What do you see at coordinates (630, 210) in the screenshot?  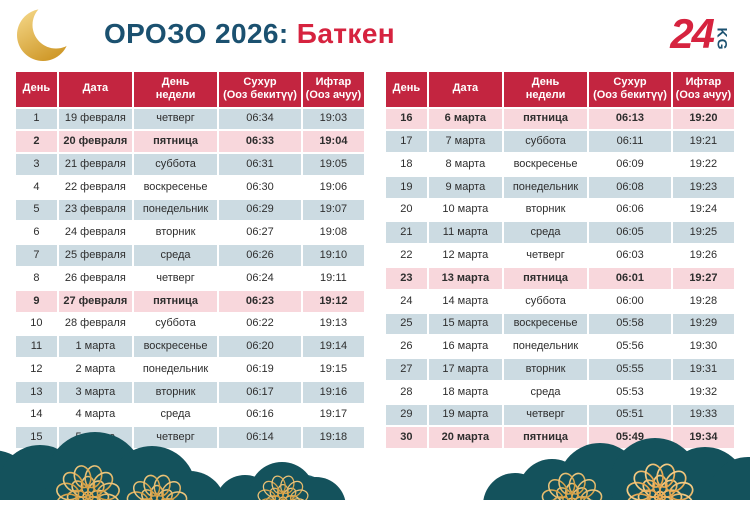 I see `suhoor-cell: 06:06` at bounding box center [630, 210].